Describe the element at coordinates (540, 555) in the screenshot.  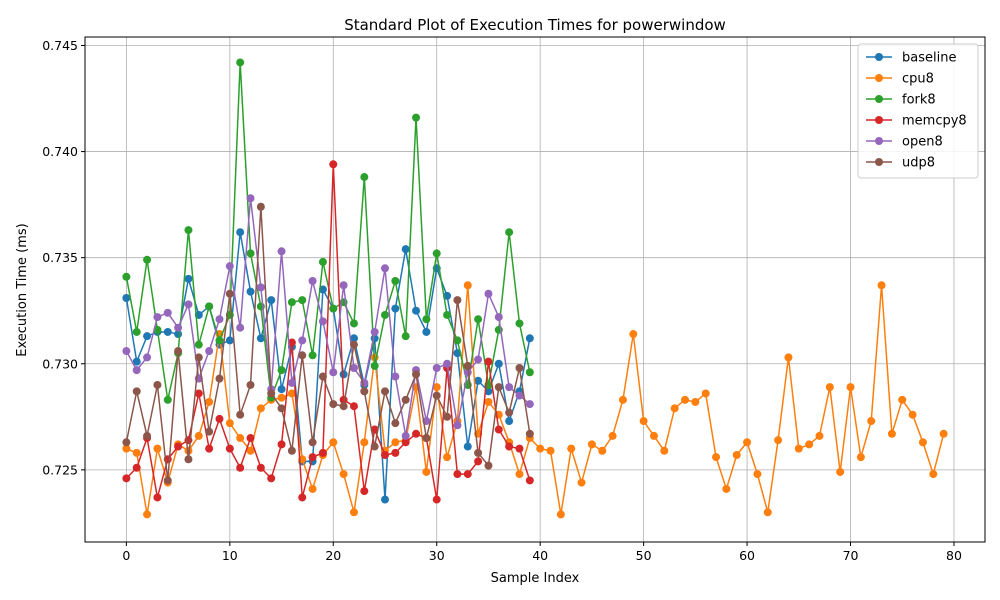
I see `x-tick-label: 40` at that location.